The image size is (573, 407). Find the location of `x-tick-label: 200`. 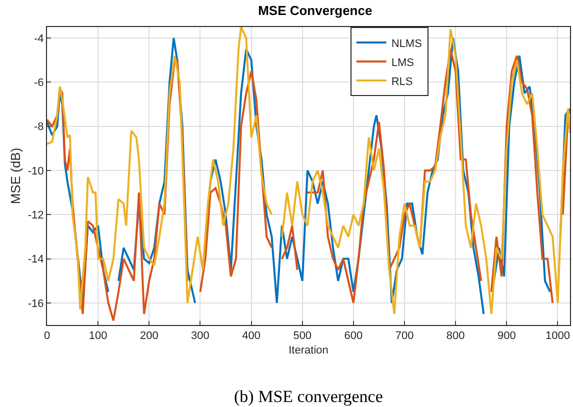

x-tick-label: 200 is located at coordinates (149, 336).